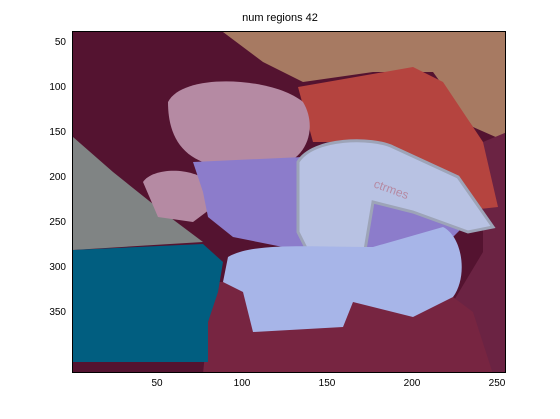  I want to click on region-pale-blue, so click(396, 201).